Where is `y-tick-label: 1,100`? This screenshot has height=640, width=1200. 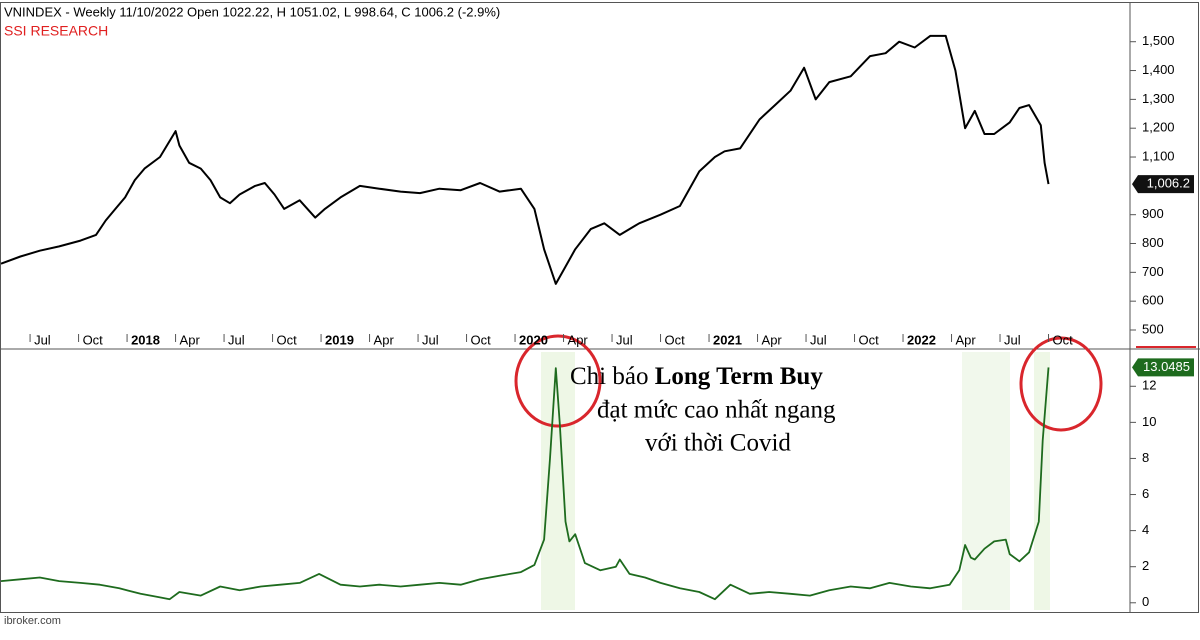 y-tick-label: 1,100 is located at coordinates (1158, 155).